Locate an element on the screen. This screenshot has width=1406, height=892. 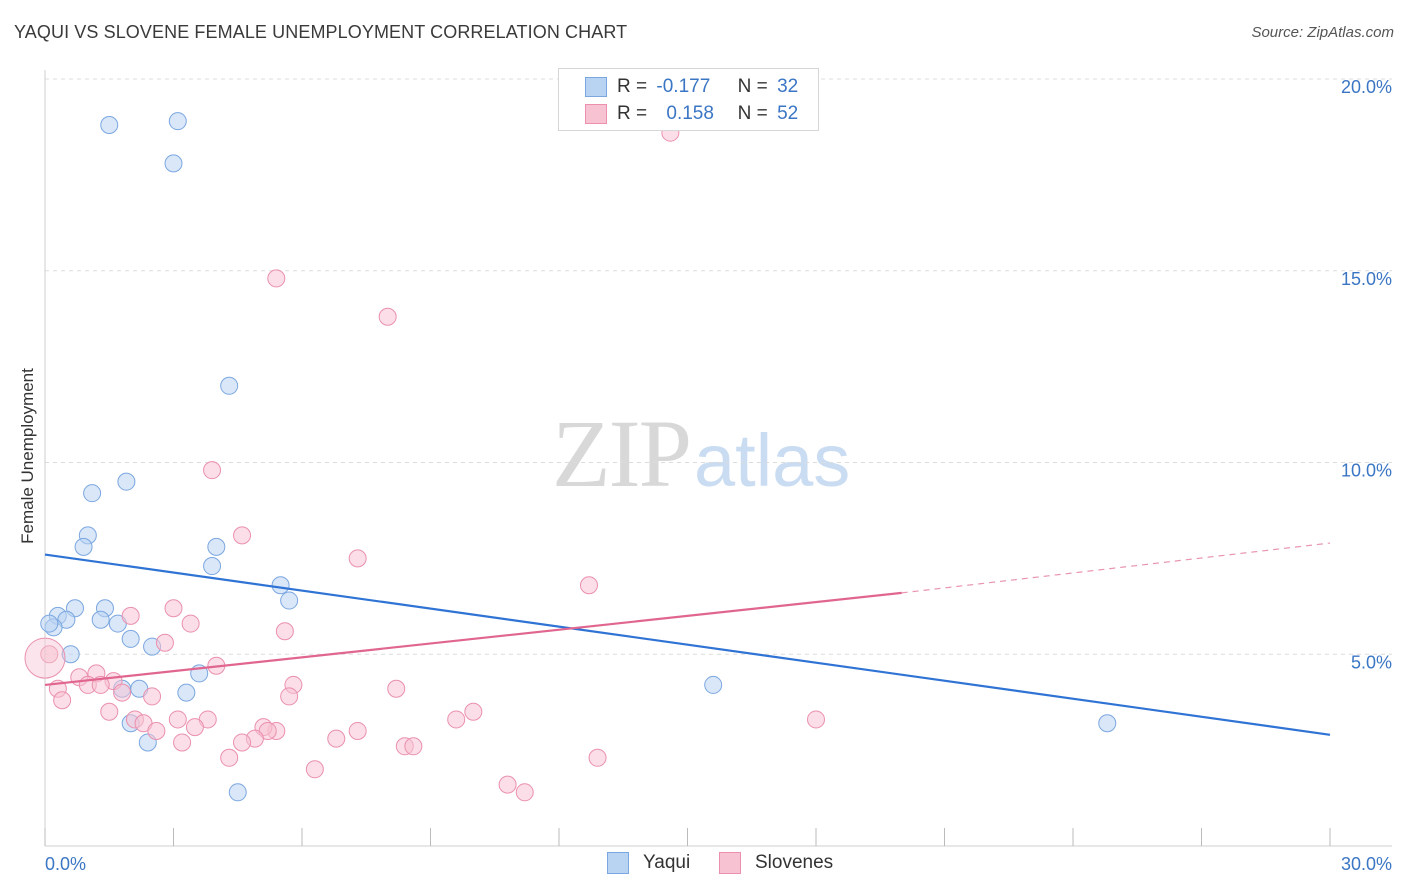
legend-r-value-yaqui: -0.177 is located at coordinates (683, 86).